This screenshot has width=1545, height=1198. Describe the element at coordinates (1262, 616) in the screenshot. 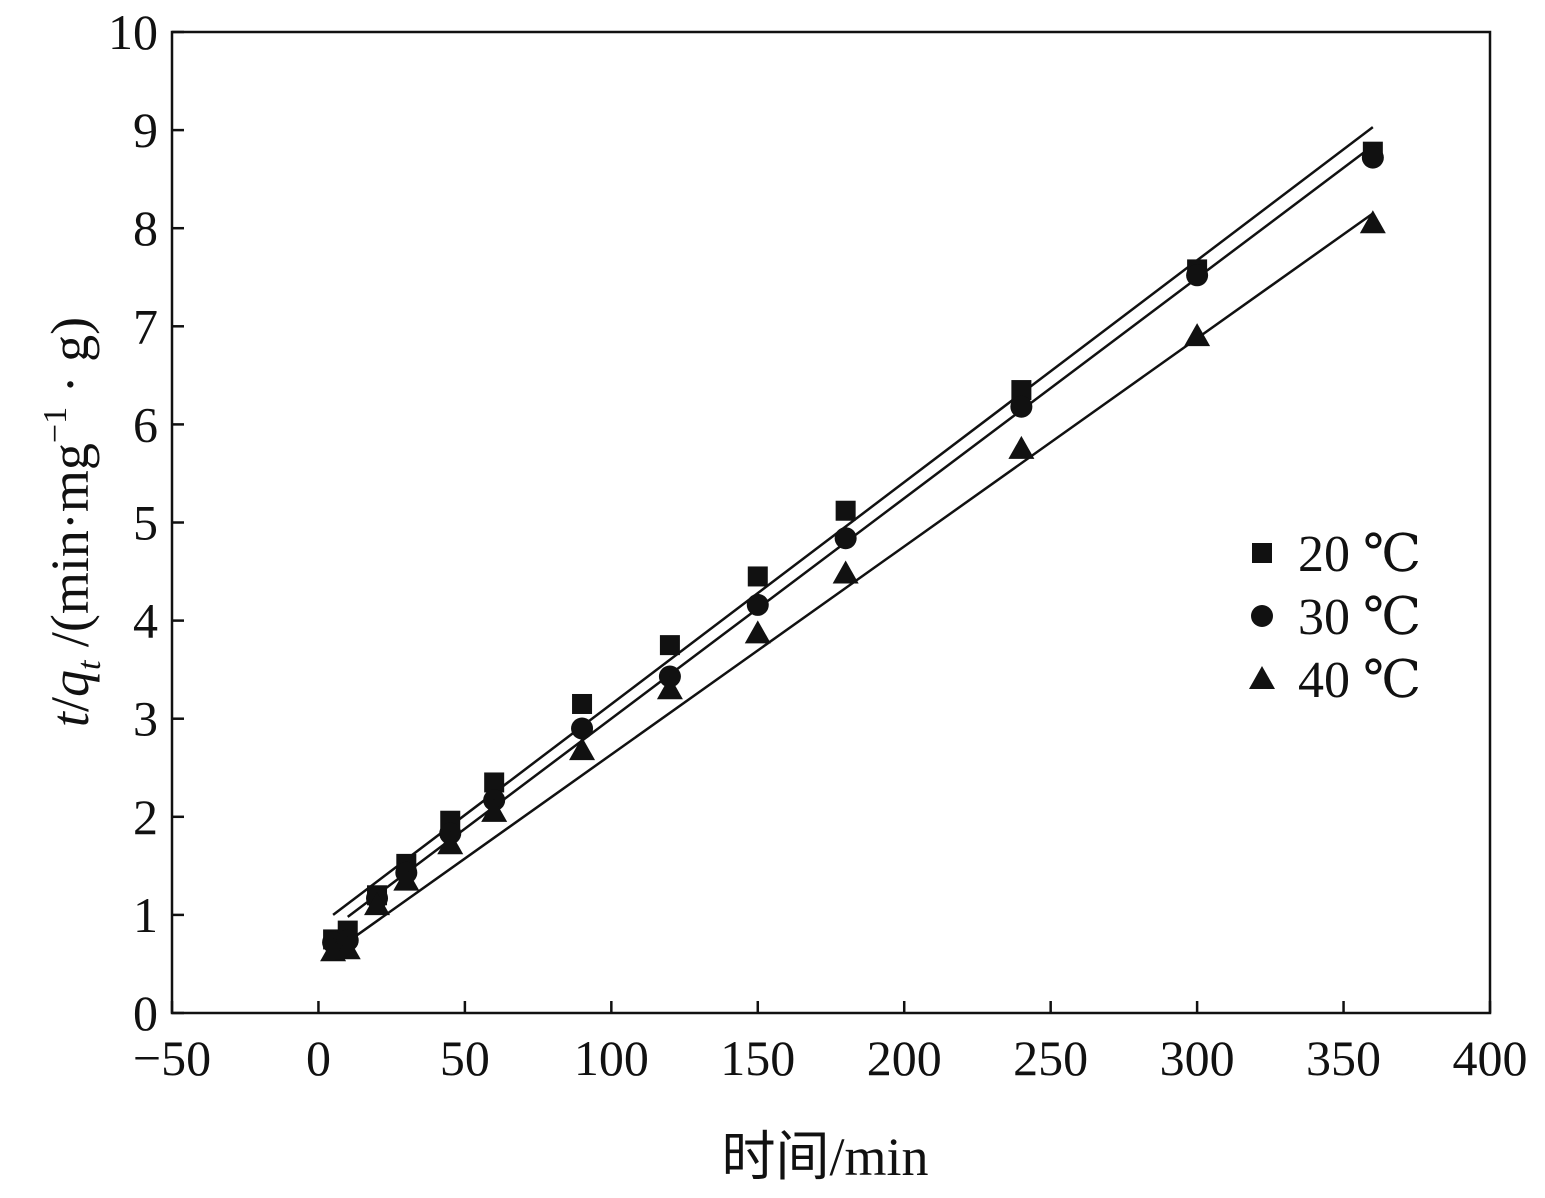

I see `legend-marker-circle` at that location.